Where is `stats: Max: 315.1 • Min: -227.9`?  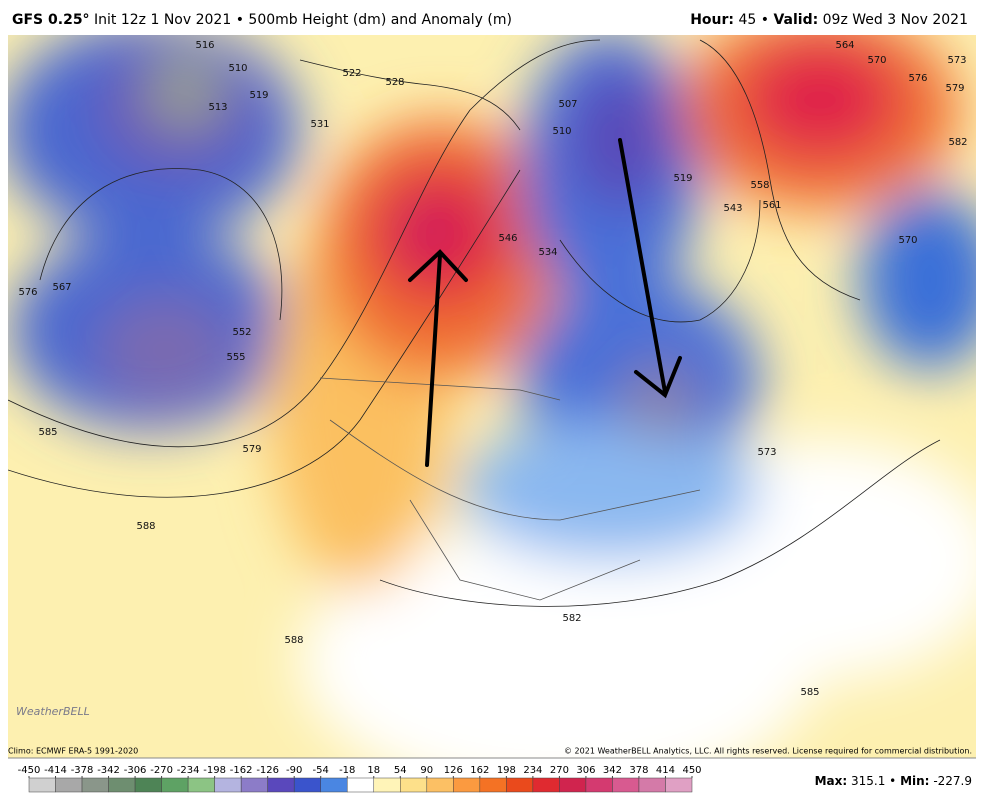
stats: Max: 315.1 • Min: -227.9 is located at coordinates (893, 781).